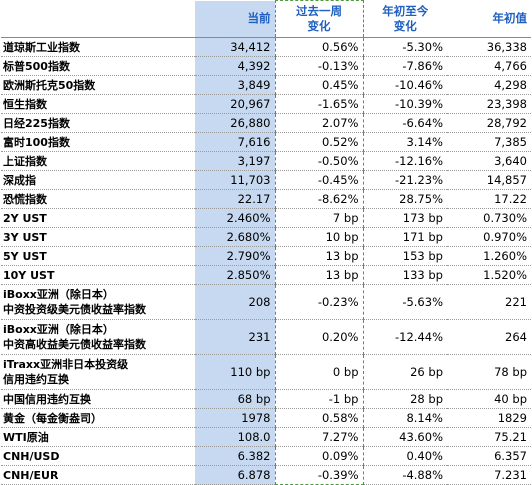 The width and height of the screenshot is (532, 485). I want to click on value-cell: -0.23%, so click(319, 302).